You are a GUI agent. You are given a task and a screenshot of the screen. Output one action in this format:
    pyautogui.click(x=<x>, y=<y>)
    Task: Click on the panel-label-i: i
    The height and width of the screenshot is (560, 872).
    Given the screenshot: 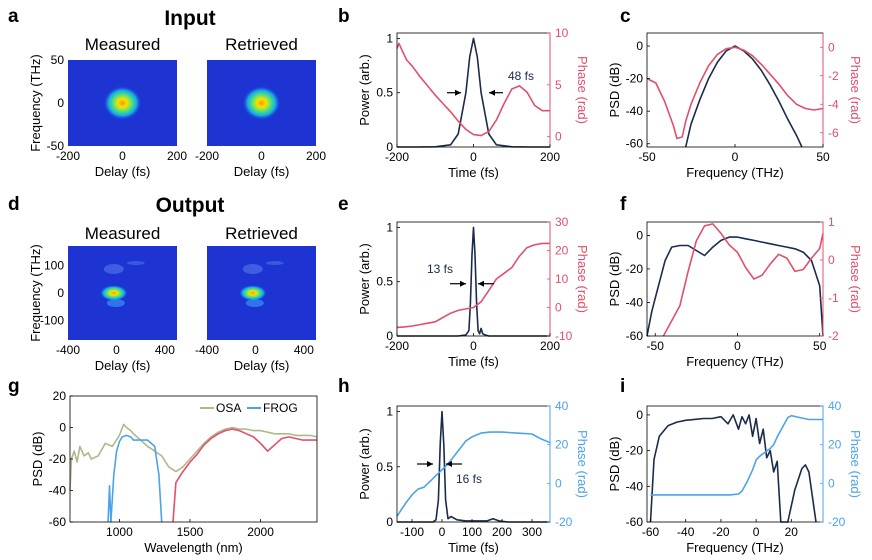 What is the action you would take?
    pyautogui.click(x=622, y=386)
    